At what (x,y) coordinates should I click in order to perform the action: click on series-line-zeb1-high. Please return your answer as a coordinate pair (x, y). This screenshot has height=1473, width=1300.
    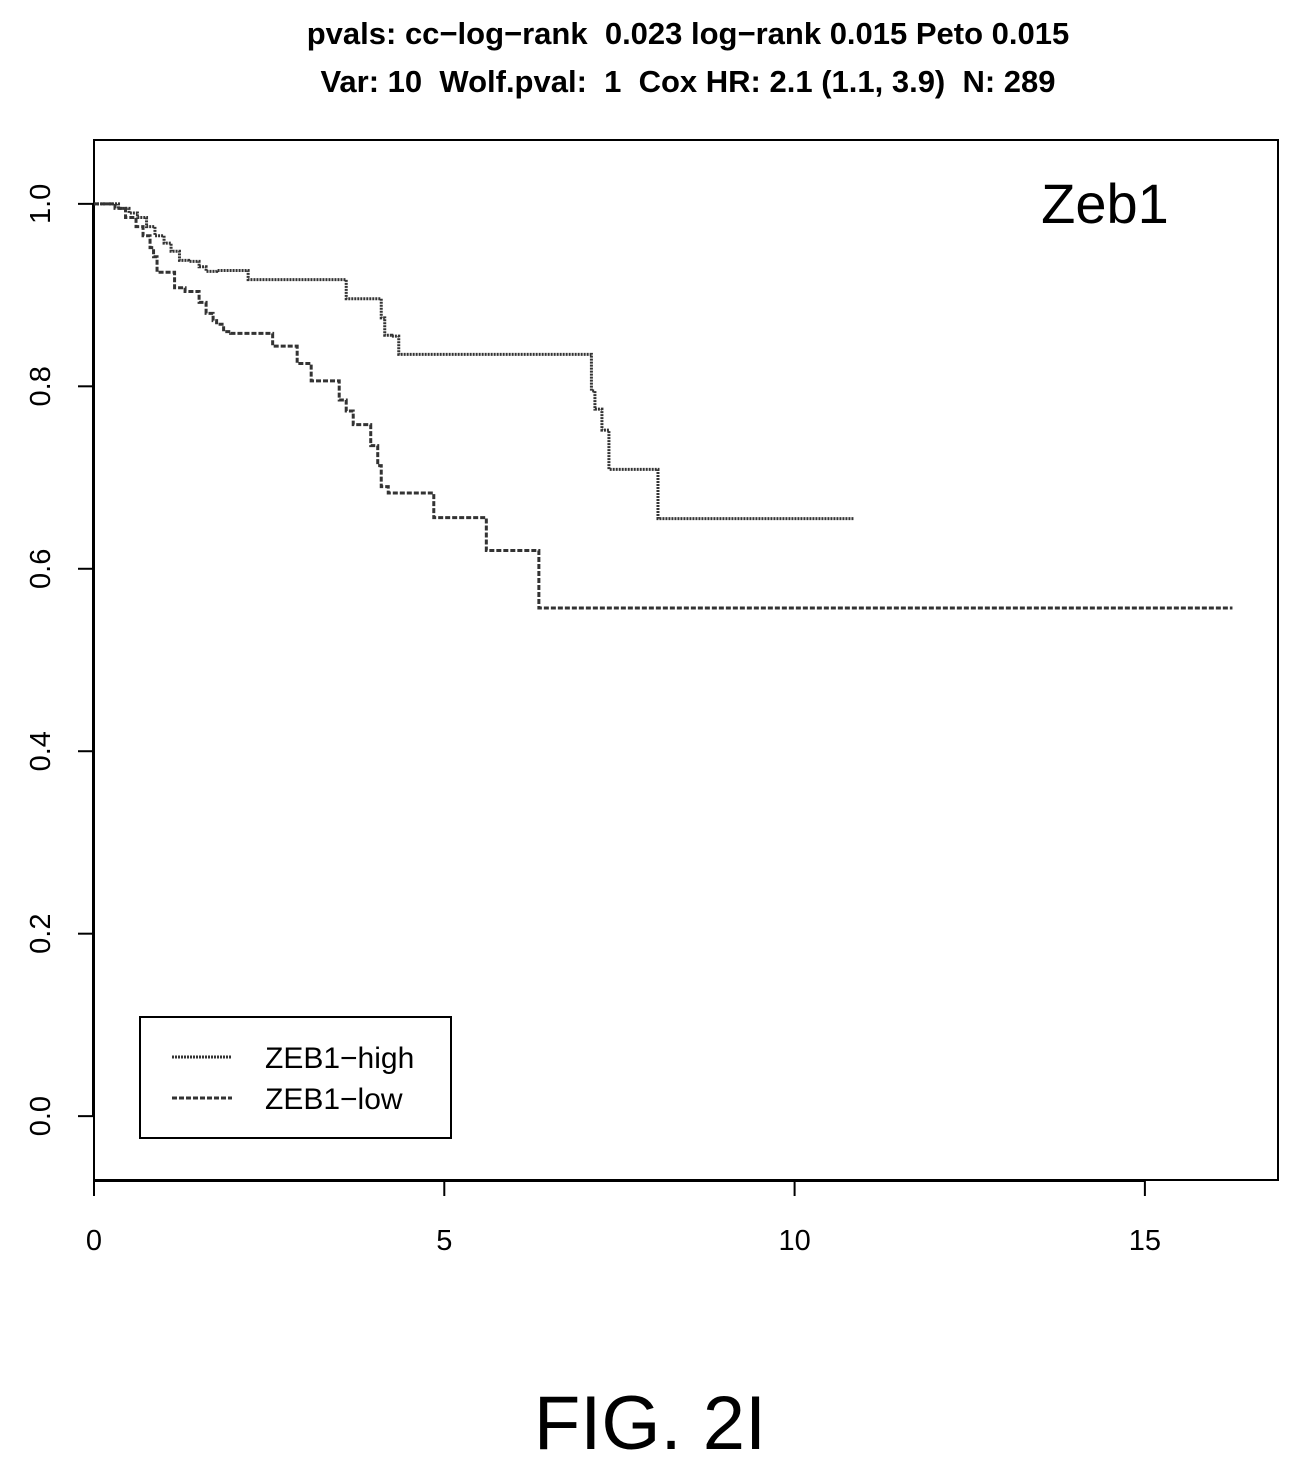
    Looking at the image, I should click on (474, 361).